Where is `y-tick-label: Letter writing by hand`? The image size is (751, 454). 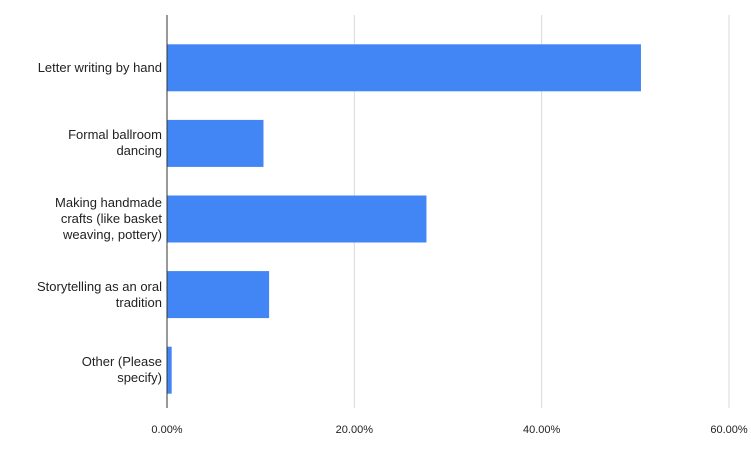
y-tick-label: Letter writing by hand is located at coordinates (99, 67).